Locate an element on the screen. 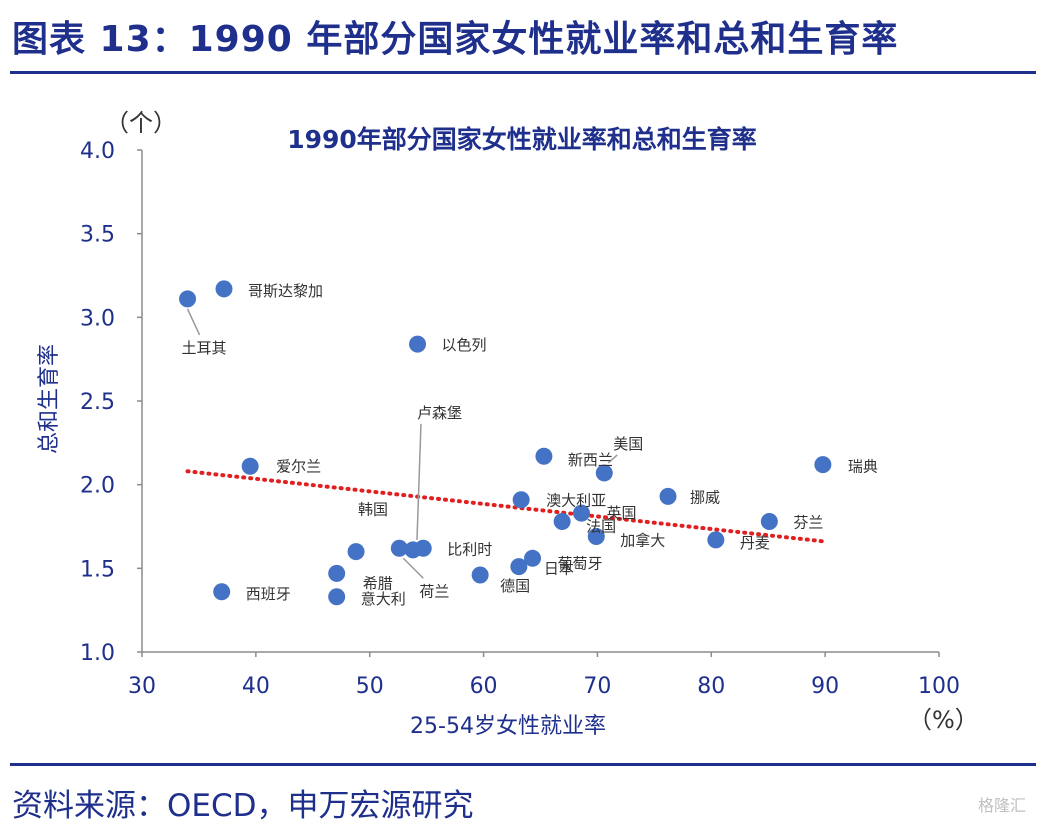 The width and height of the screenshot is (1038, 826). y-tick-label: 1.5 is located at coordinates (97, 569).